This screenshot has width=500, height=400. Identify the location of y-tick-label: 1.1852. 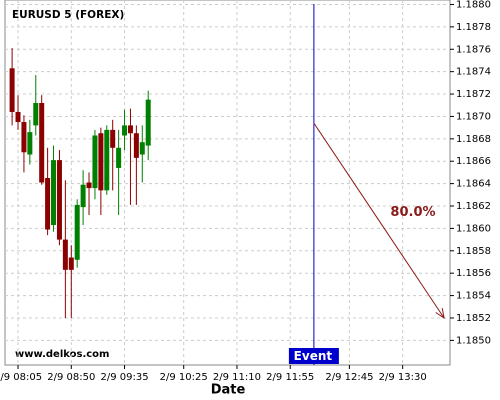
(473, 318).